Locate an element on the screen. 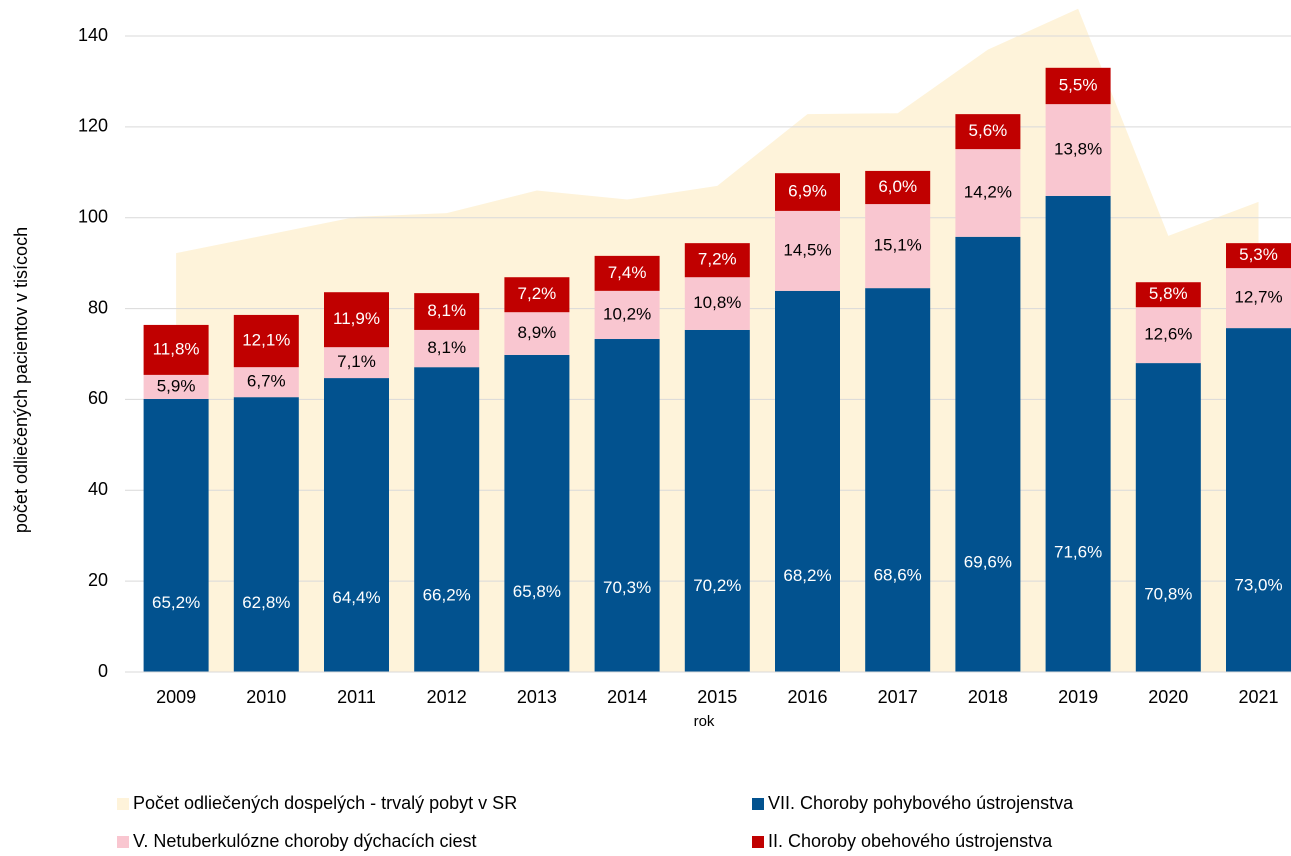 This screenshot has width=1291, height=856. data-label: 5,8% is located at coordinates (1168, 293).